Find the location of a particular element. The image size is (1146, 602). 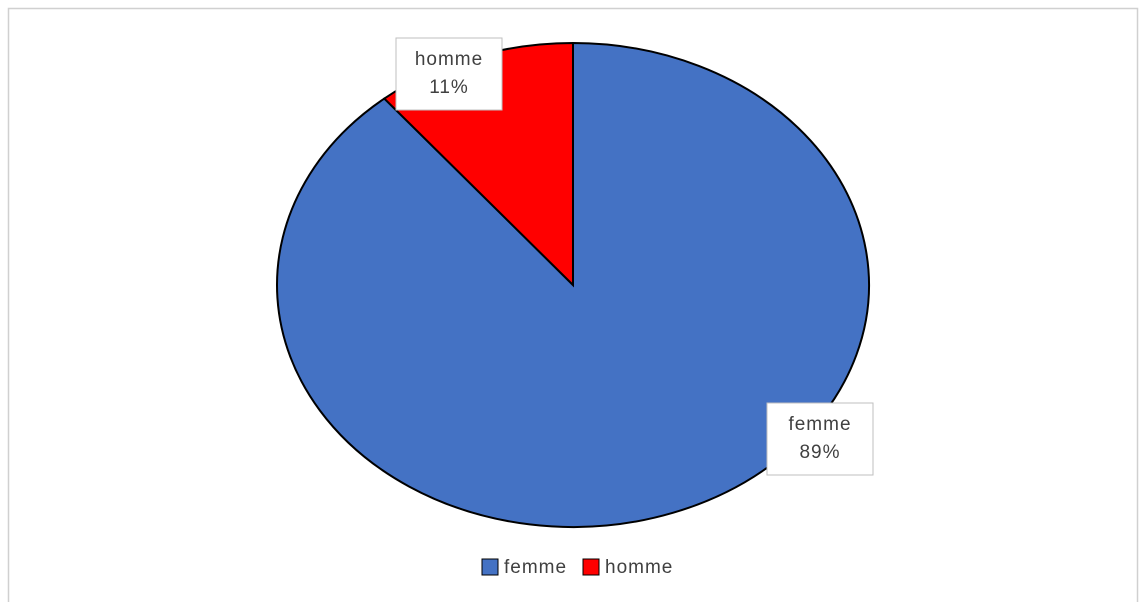

data-label-category: homme is located at coordinates (449, 59).